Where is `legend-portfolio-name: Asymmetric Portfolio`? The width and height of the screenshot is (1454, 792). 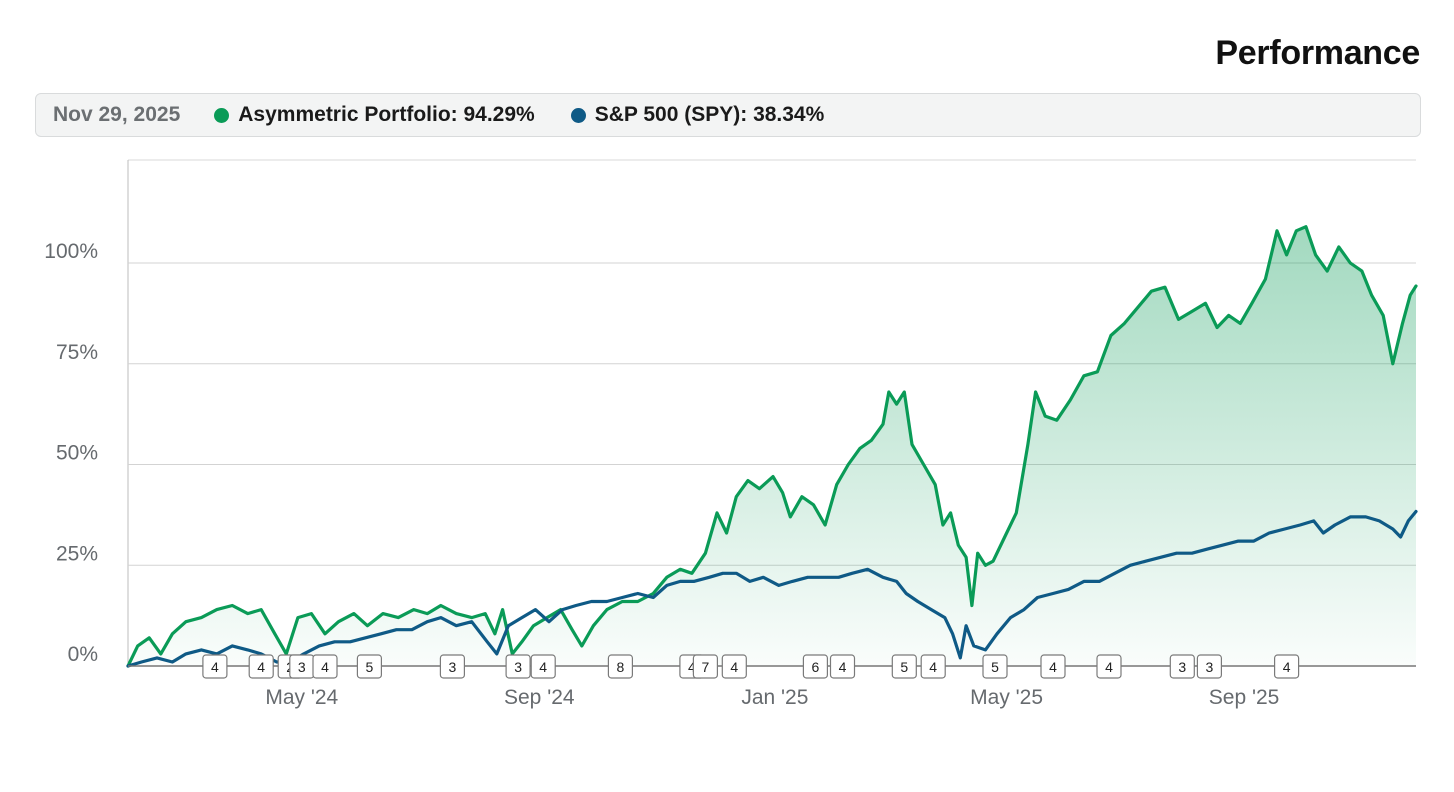 legend-portfolio-name: Asymmetric Portfolio is located at coordinates (344, 114).